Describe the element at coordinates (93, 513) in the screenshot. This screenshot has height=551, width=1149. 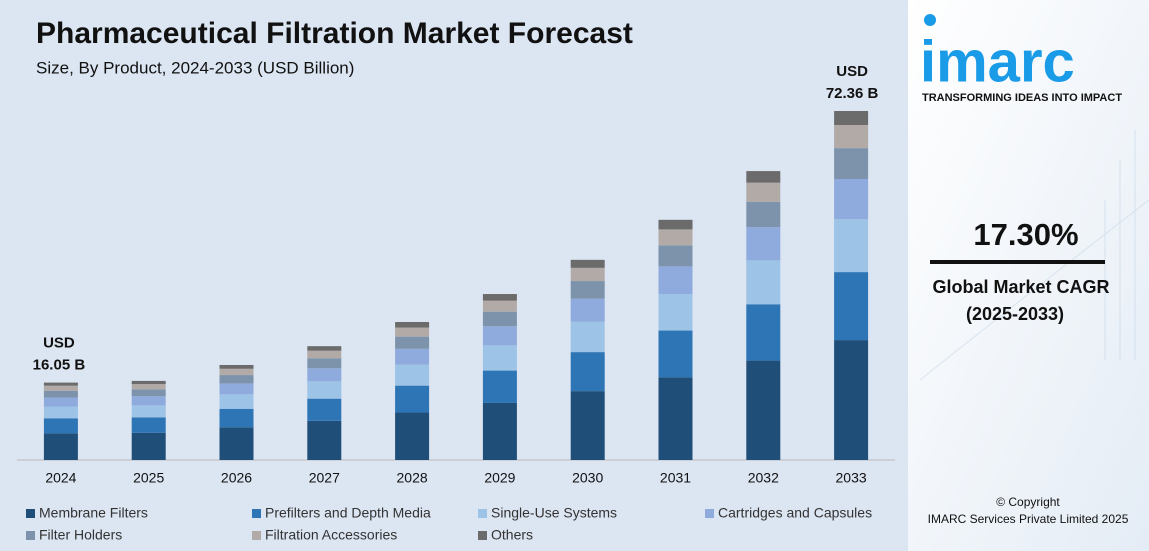
I see `legend-label: Membrane Filters` at that location.